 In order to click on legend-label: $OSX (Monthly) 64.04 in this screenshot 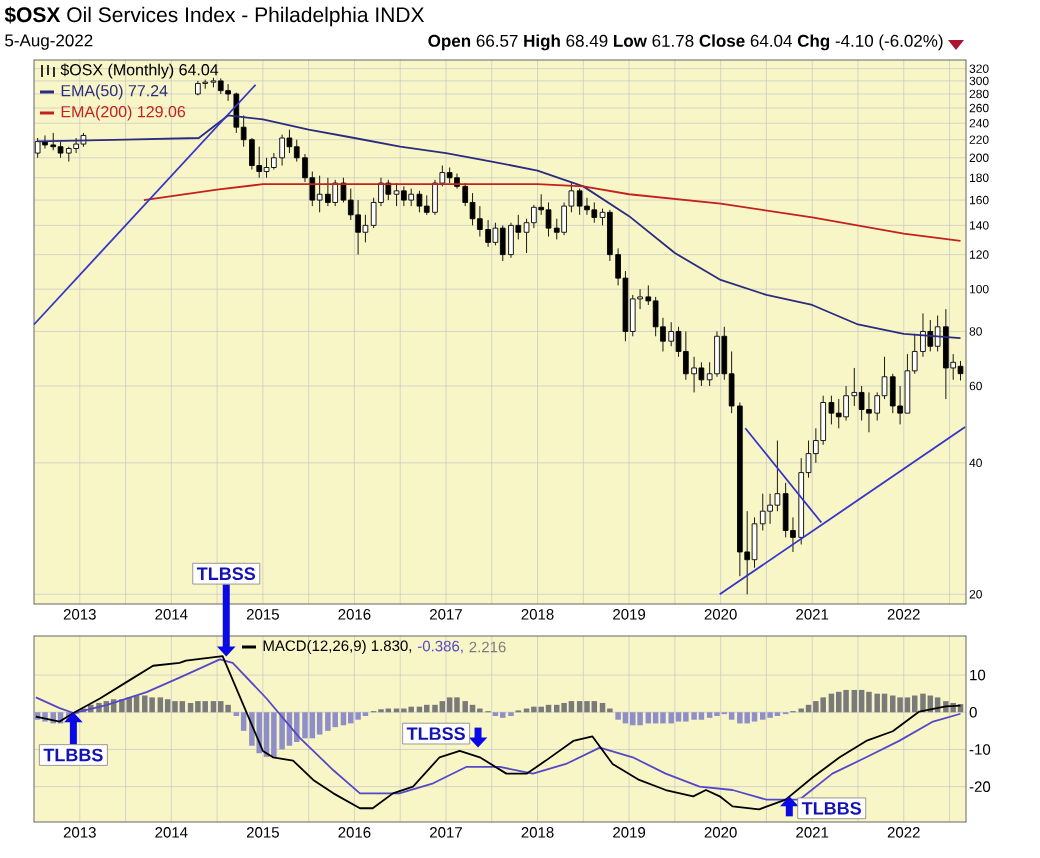, I will do `click(139, 71)`.